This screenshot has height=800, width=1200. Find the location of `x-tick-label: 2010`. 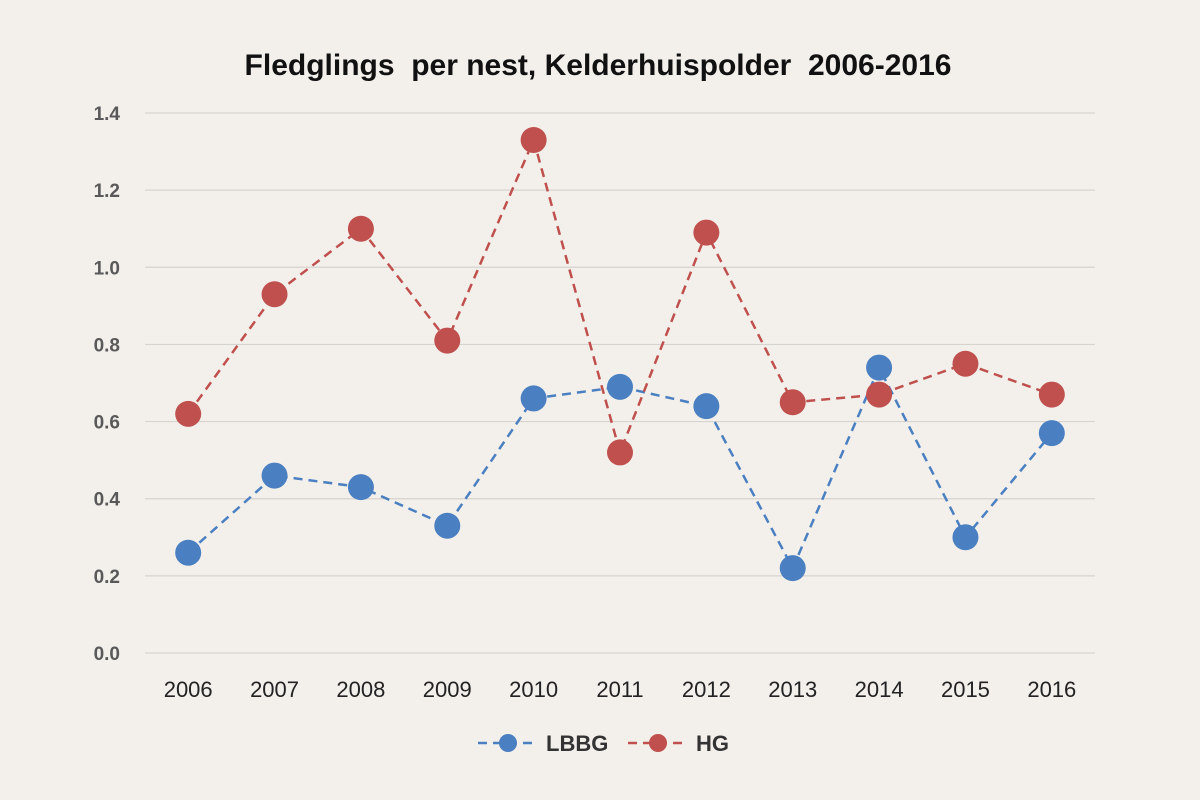

x-tick-label: 2010 is located at coordinates (533, 689).